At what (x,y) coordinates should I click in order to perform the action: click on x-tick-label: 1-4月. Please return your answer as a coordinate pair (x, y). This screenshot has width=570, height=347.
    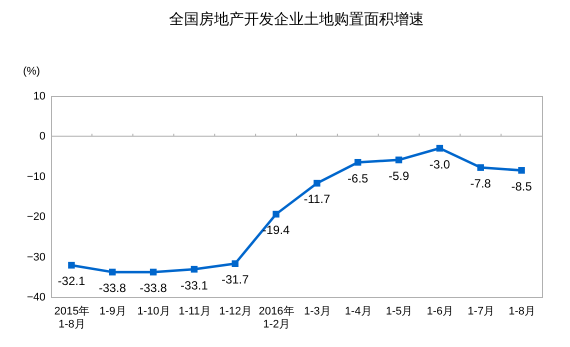
    Looking at the image, I should click on (358, 312).